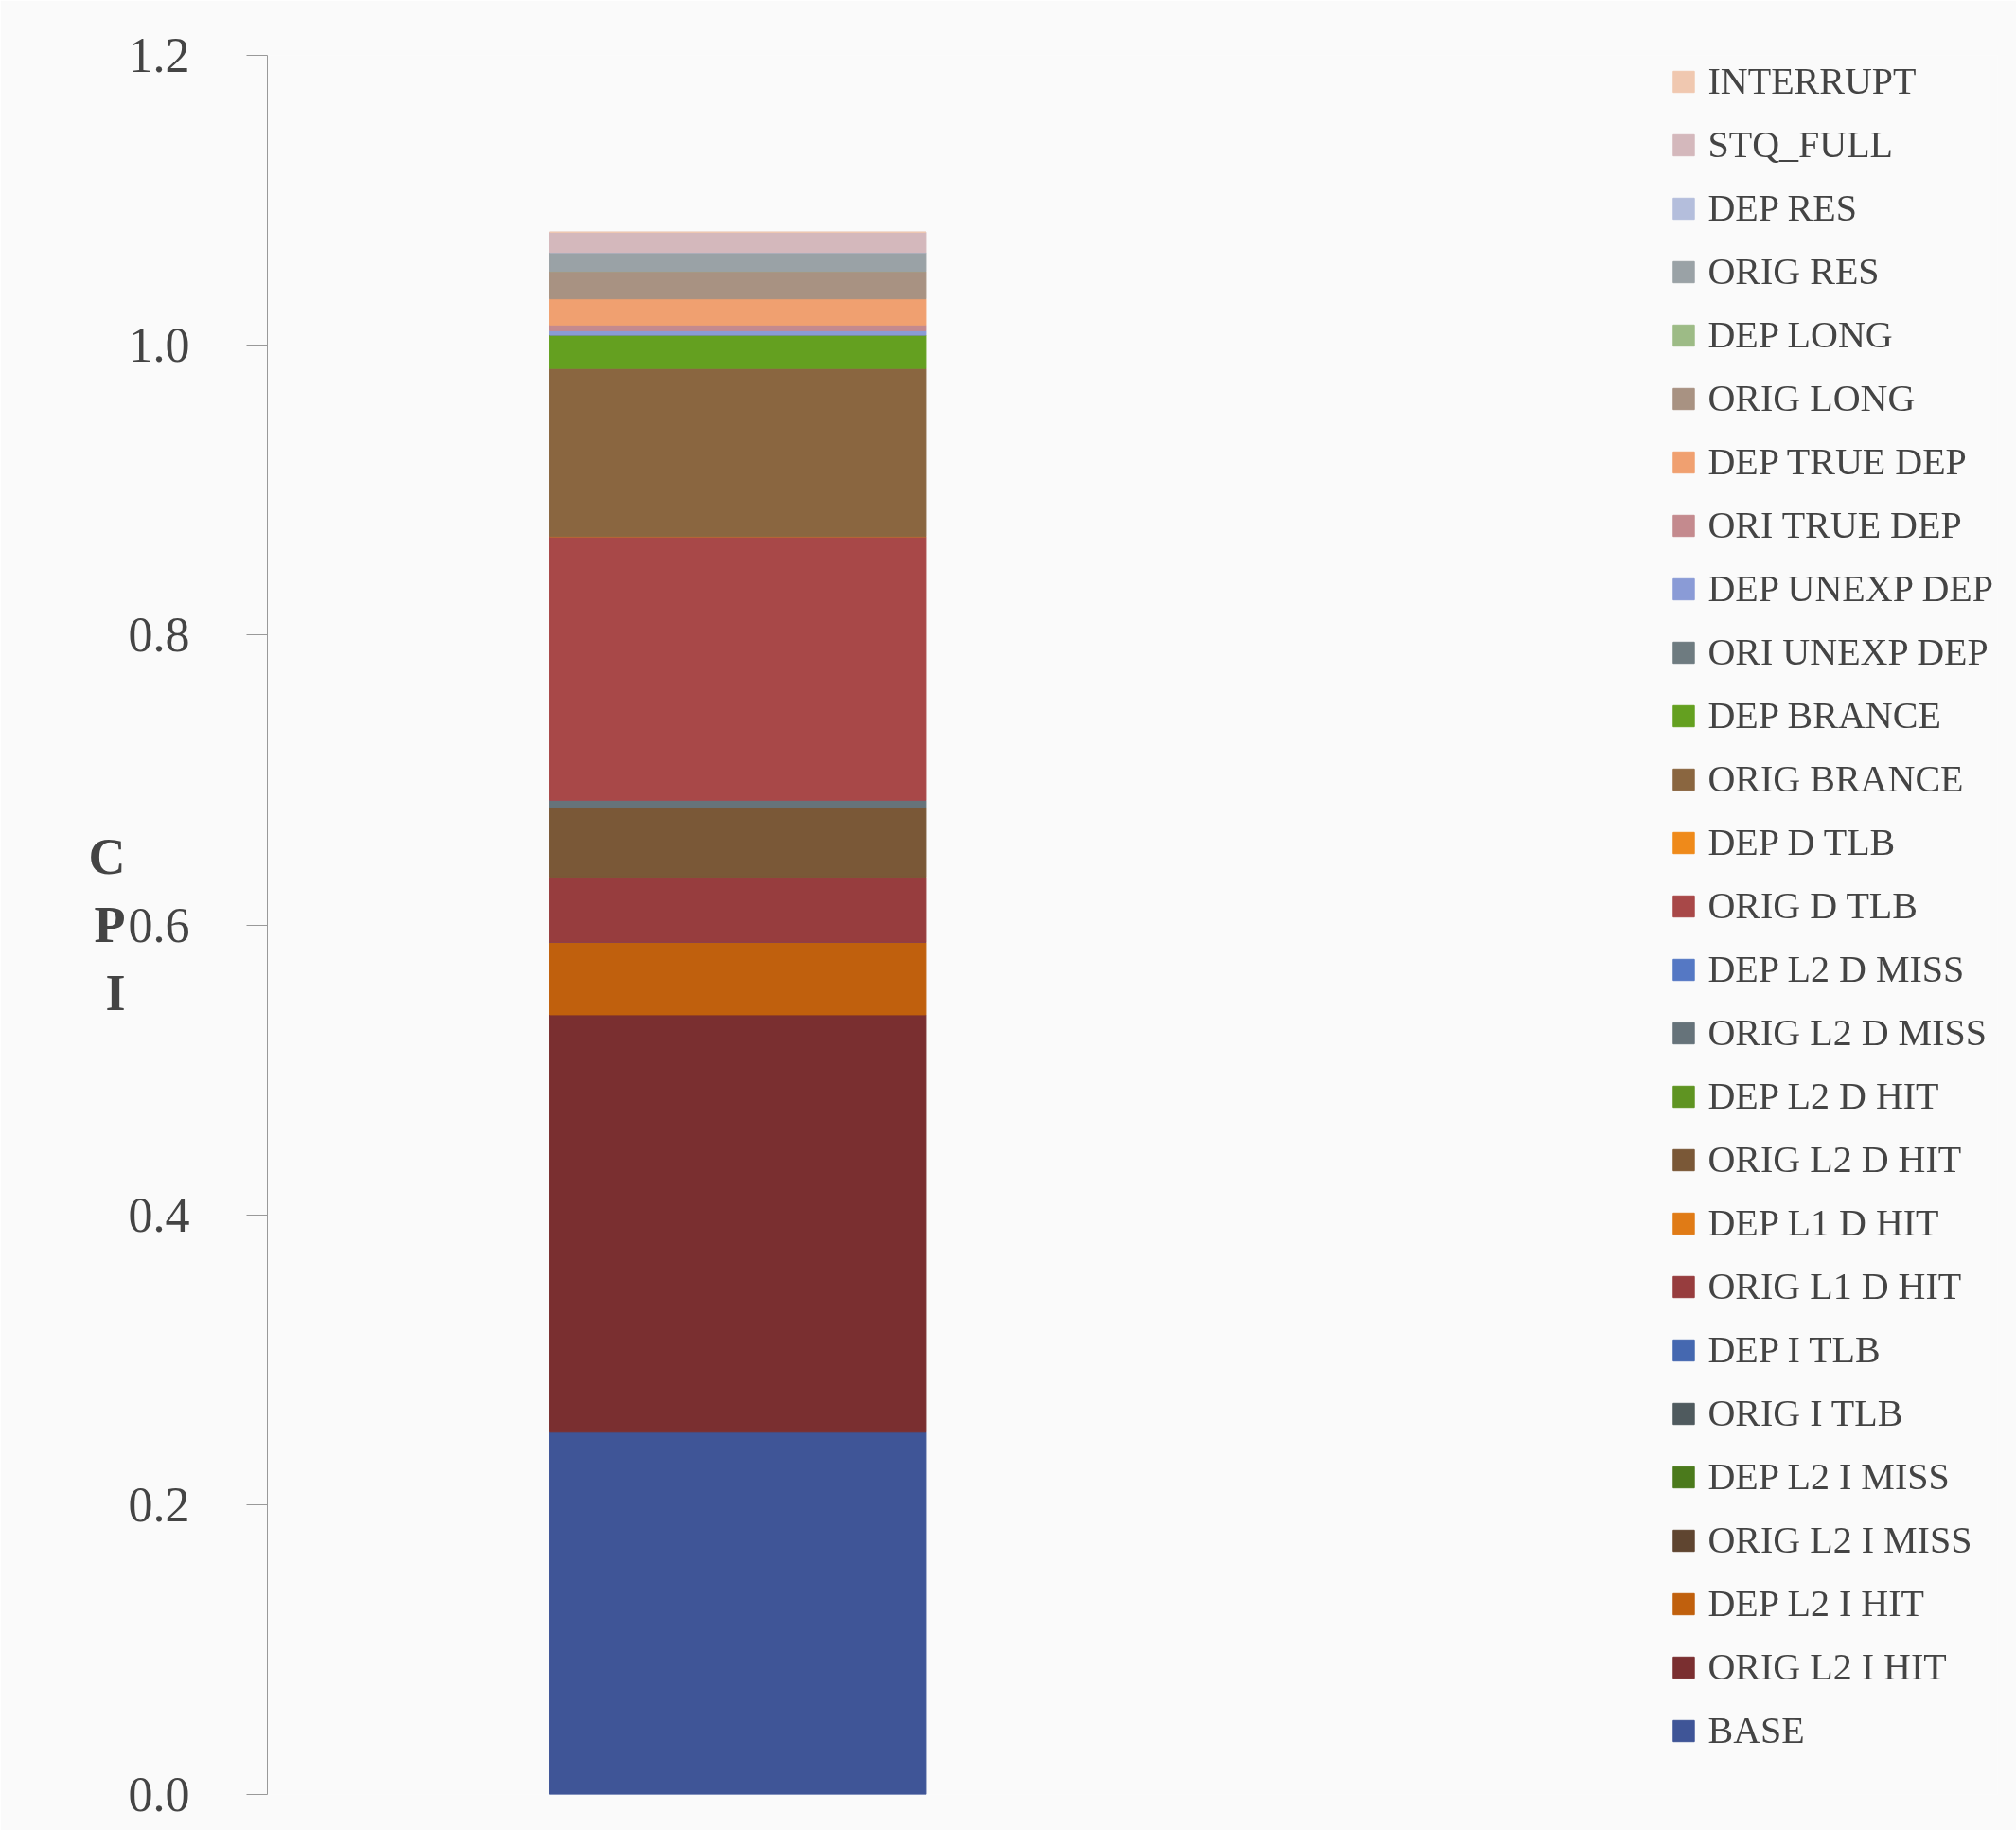 The height and width of the screenshot is (1830, 2016). I want to click on legend-label: ORI TRUE DEP, so click(1834, 525).